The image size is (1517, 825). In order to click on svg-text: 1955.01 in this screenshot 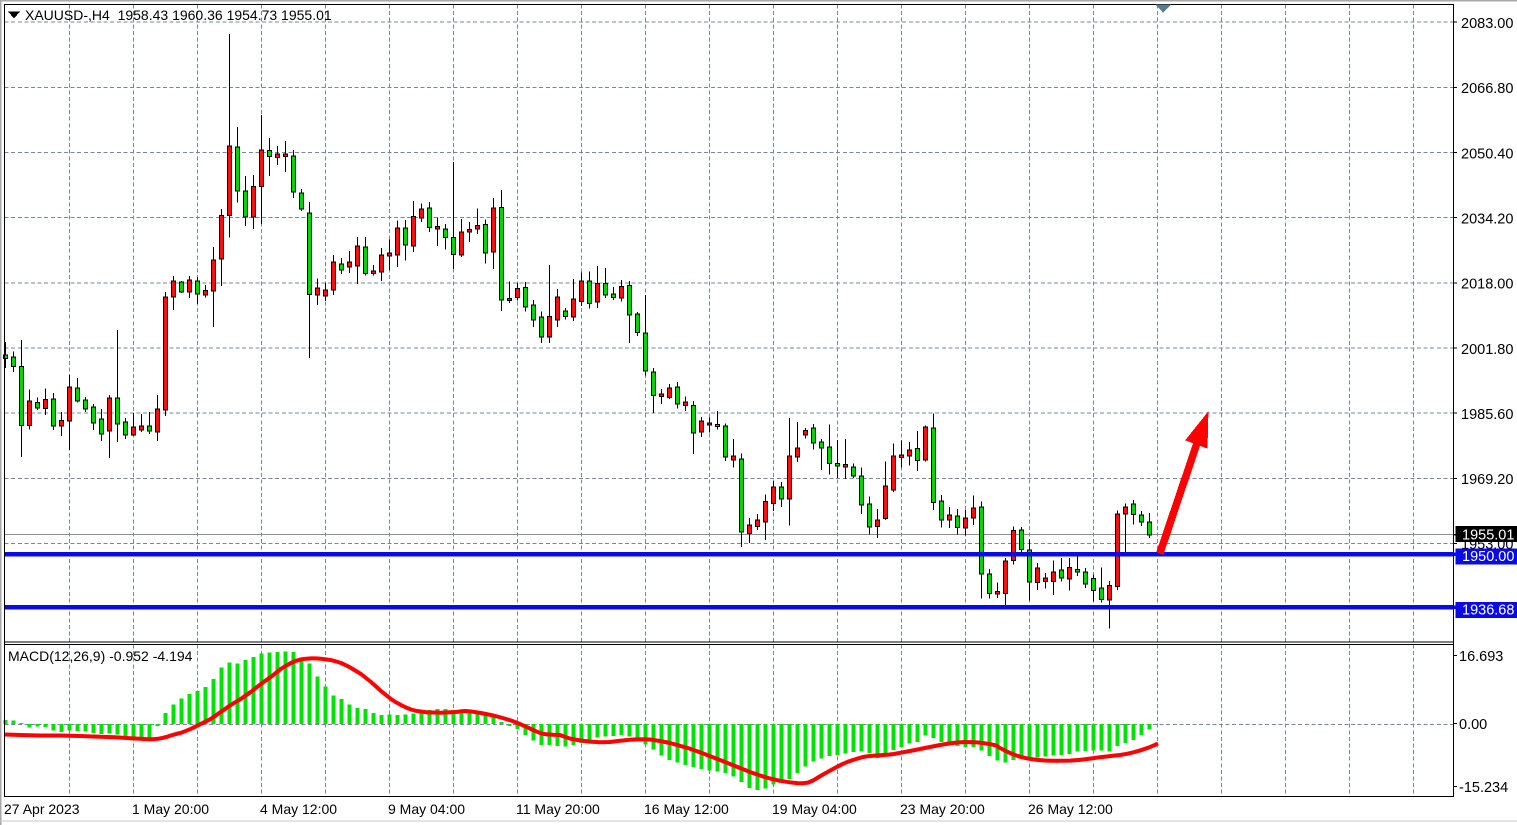, I will do `click(1488, 536)`.